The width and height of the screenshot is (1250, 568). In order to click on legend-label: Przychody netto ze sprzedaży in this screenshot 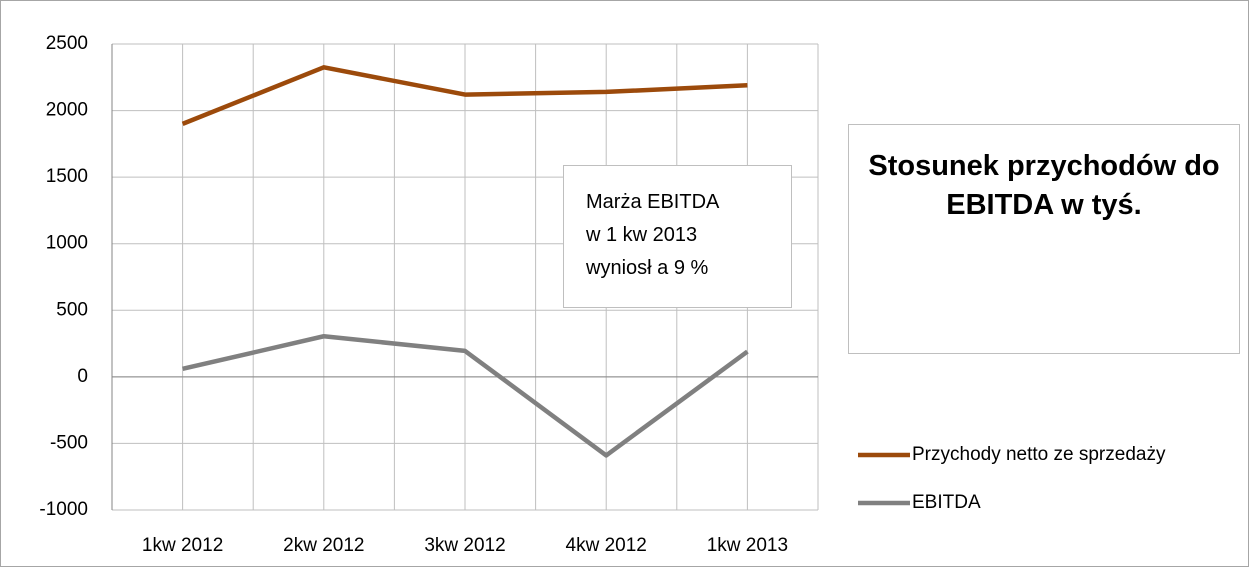, I will do `click(1039, 454)`.